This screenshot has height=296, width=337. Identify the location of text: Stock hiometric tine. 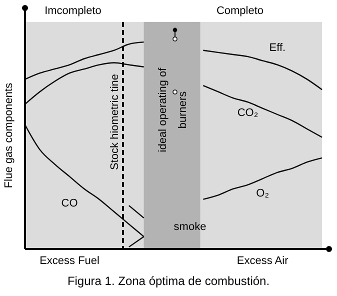
(115, 122).